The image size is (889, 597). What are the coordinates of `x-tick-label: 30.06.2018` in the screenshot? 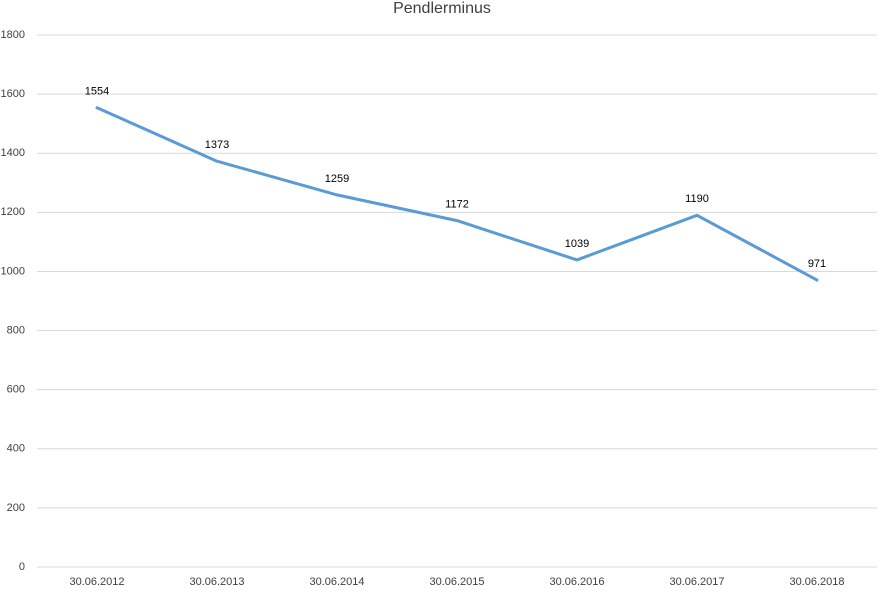 It's located at (816, 582).